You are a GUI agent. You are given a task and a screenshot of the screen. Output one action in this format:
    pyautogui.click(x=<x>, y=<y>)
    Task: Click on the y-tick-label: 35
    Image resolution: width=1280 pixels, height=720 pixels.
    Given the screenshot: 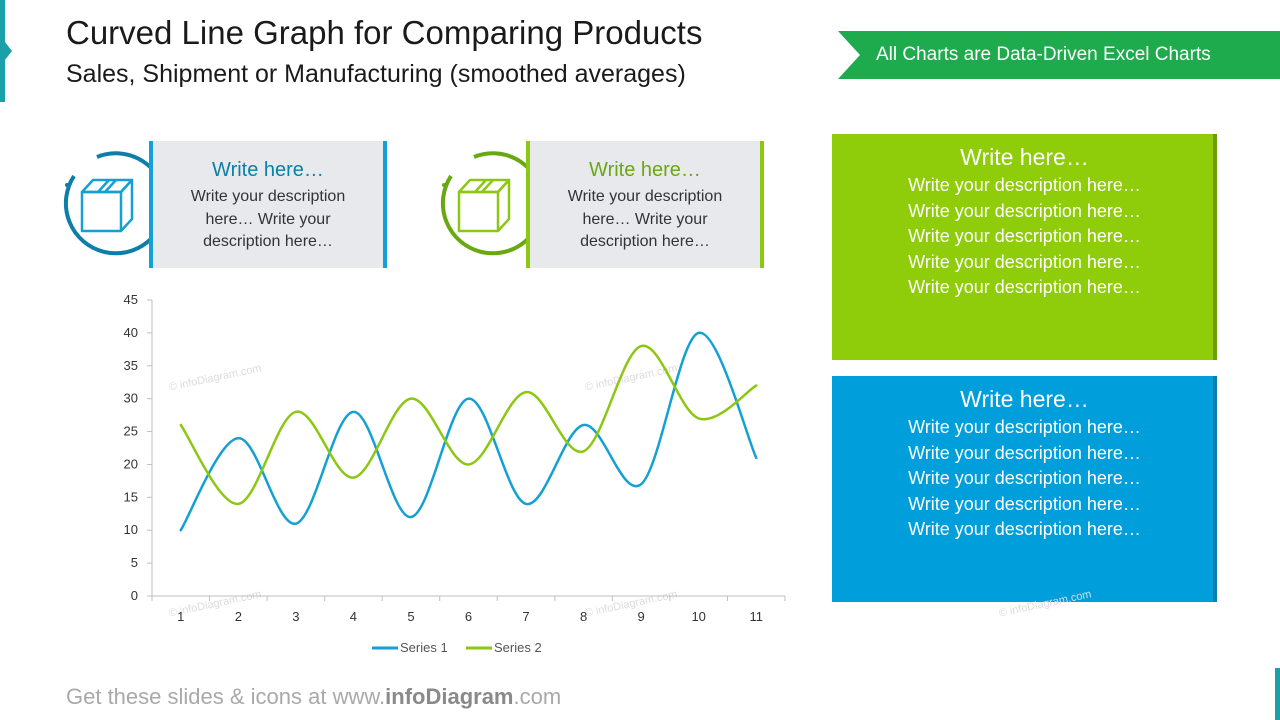 What is the action you would take?
    pyautogui.click(x=131, y=365)
    